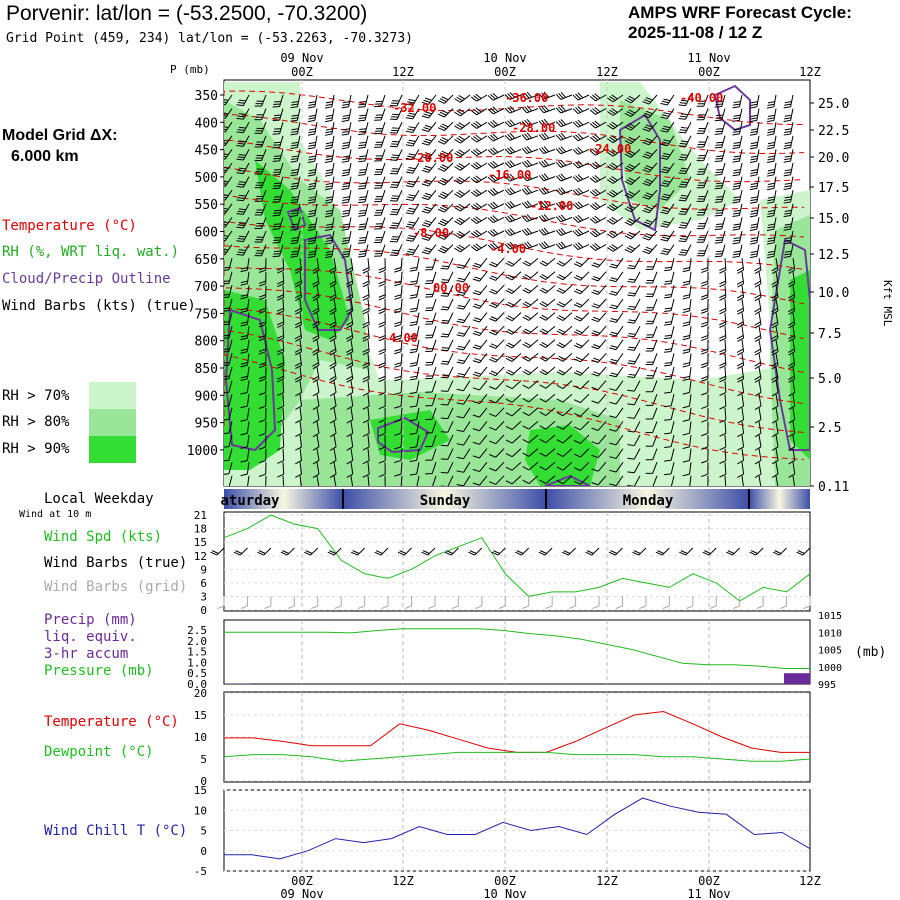 The width and height of the screenshot is (900, 900). What do you see at coordinates (514, 381) in the screenshot?
I see `temperature-contour` at bounding box center [514, 381].